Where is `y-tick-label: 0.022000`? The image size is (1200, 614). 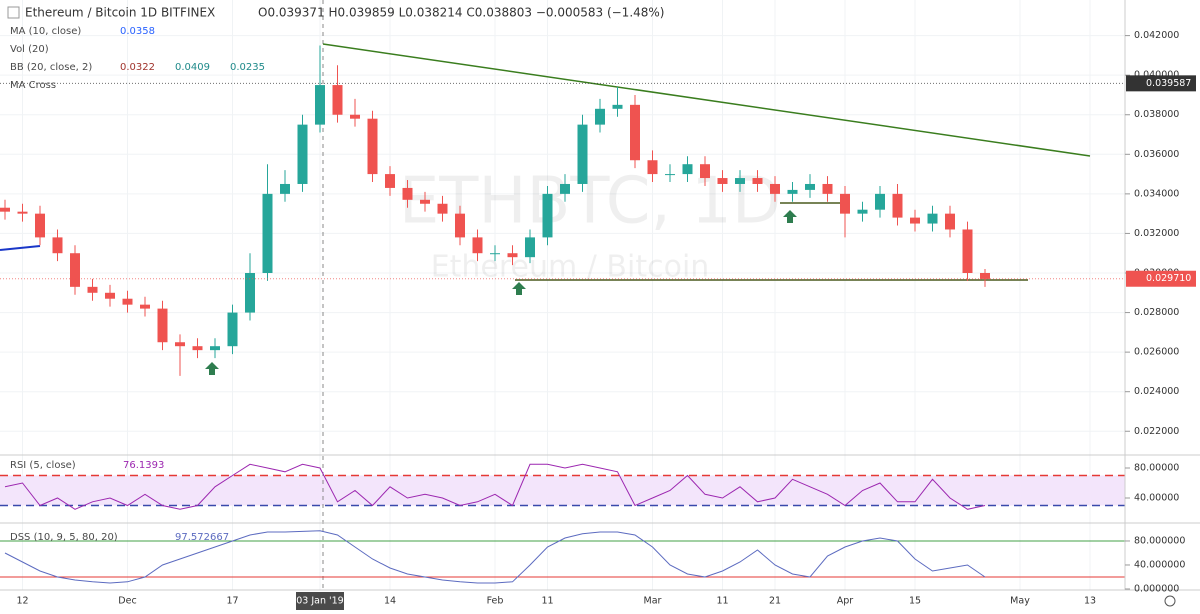
y-tick-label: 0.022000 is located at coordinates (1156, 431).